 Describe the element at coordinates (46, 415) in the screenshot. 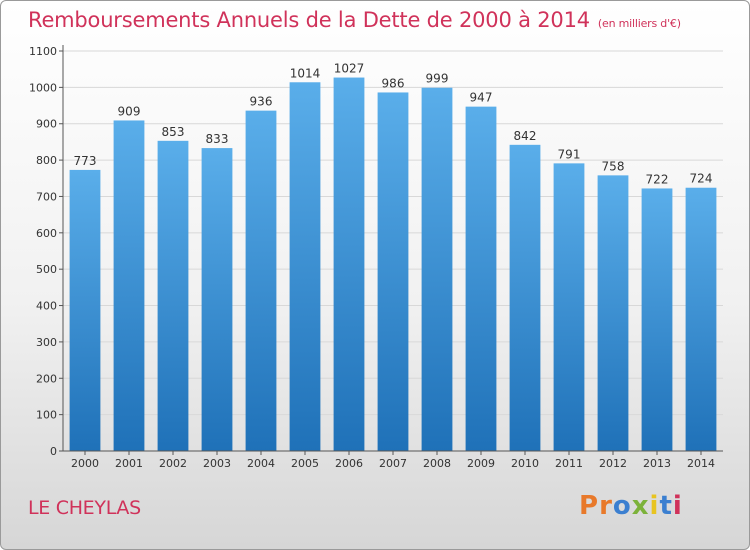

I see `y-tick-label: 100` at that location.